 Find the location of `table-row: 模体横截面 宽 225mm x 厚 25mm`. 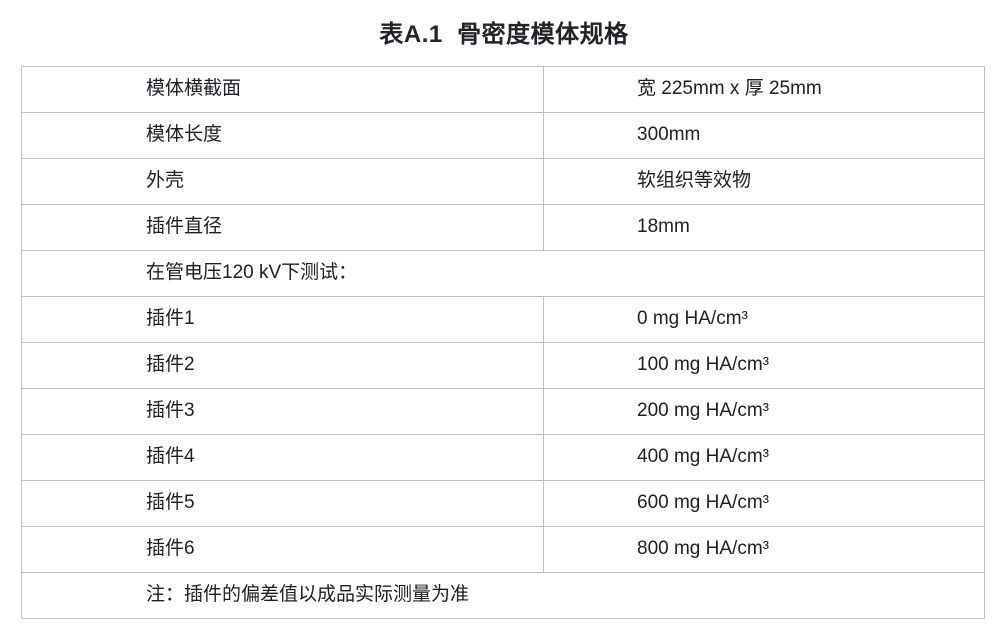

table-row: 模体横截面 宽 225mm x 厚 25mm is located at coordinates (503, 89).